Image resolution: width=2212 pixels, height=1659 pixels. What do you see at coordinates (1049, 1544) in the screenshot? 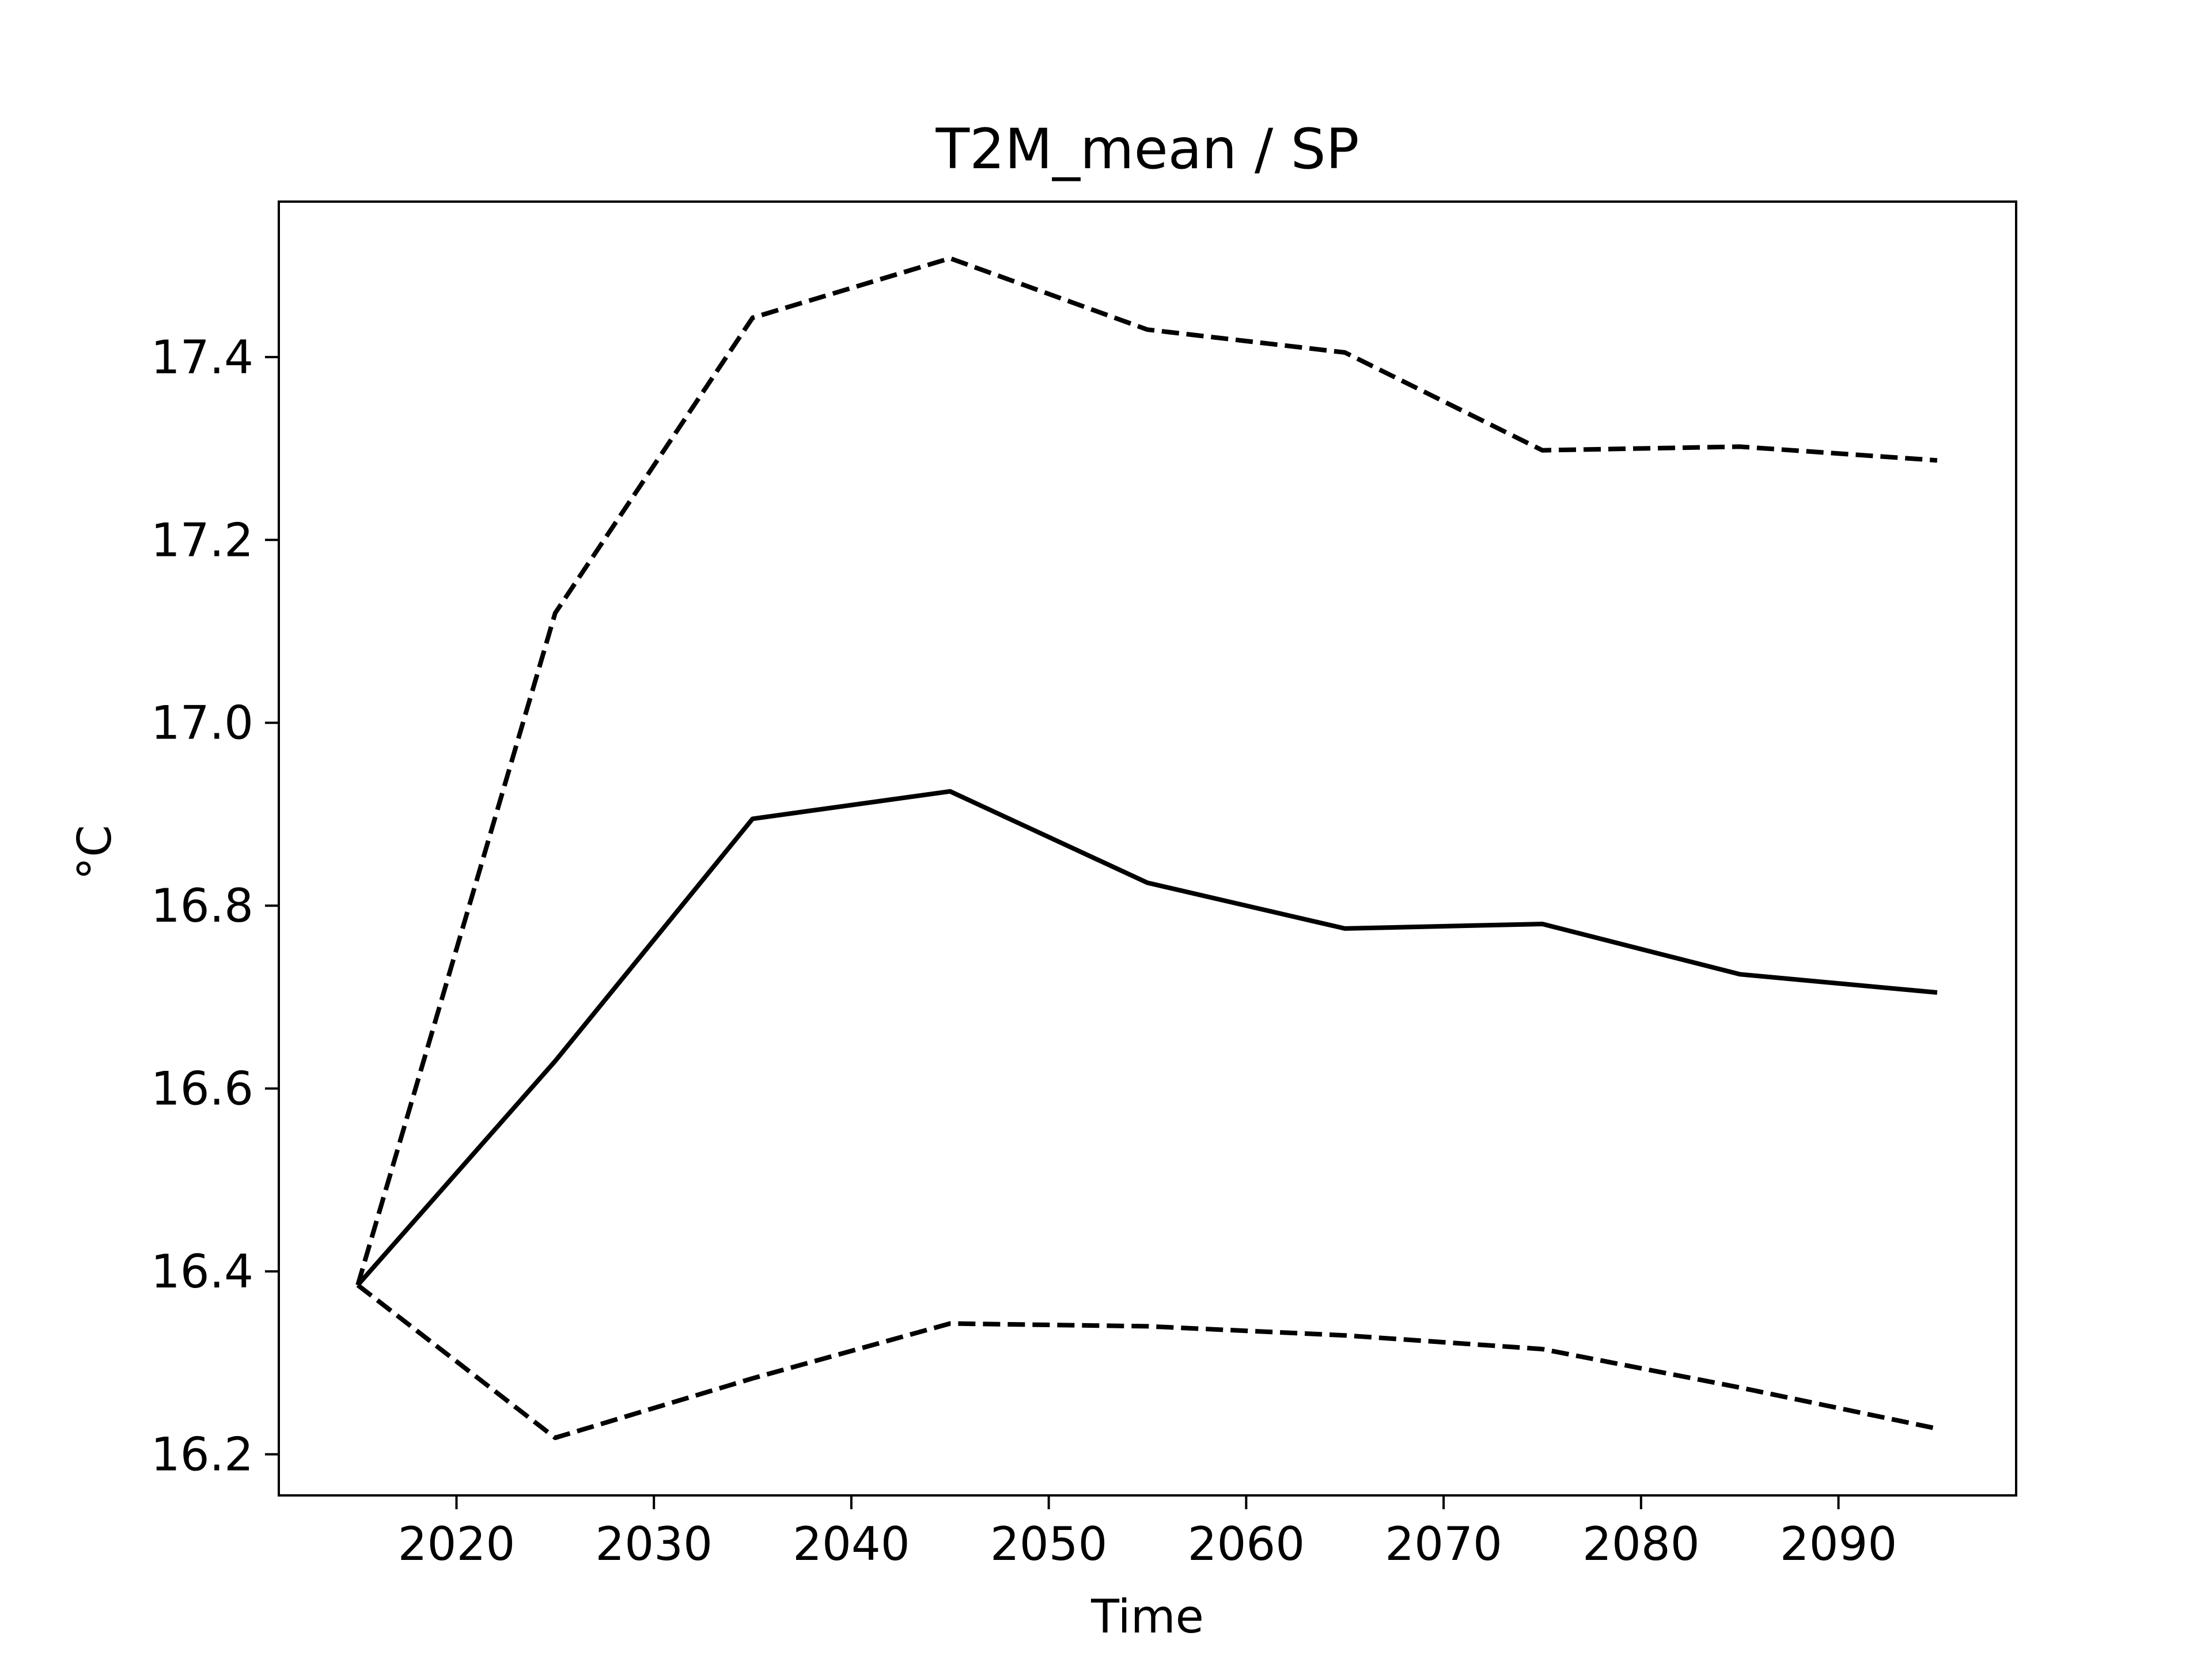
I see `x-tick-label: 2050` at bounding box center [1049, 1544].